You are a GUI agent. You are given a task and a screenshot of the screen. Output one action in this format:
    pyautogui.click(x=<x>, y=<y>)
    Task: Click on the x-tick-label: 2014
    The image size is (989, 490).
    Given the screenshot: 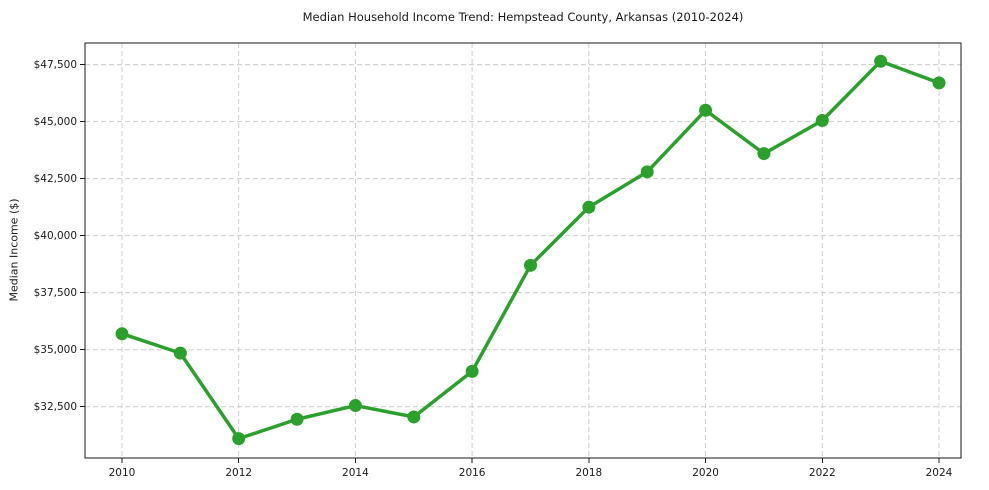 What is the action you would take?
    pyautogui.click(x=355, y=473)
    